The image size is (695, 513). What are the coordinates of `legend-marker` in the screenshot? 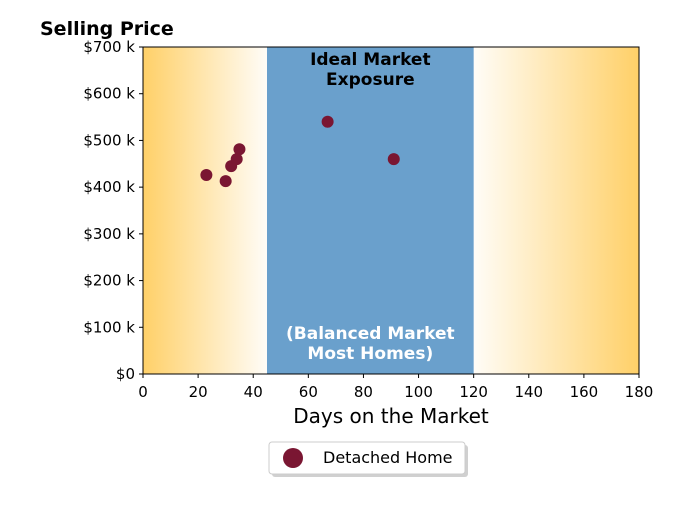 It's located at (293, 458).